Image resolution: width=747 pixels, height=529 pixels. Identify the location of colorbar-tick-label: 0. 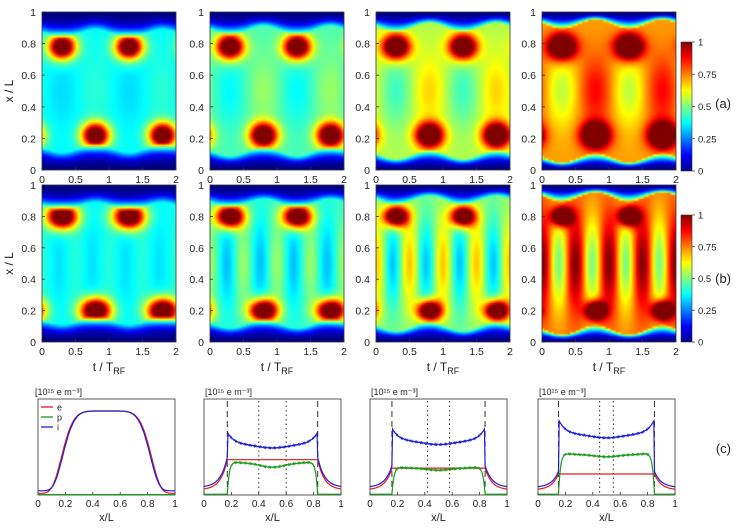
(700, 343).